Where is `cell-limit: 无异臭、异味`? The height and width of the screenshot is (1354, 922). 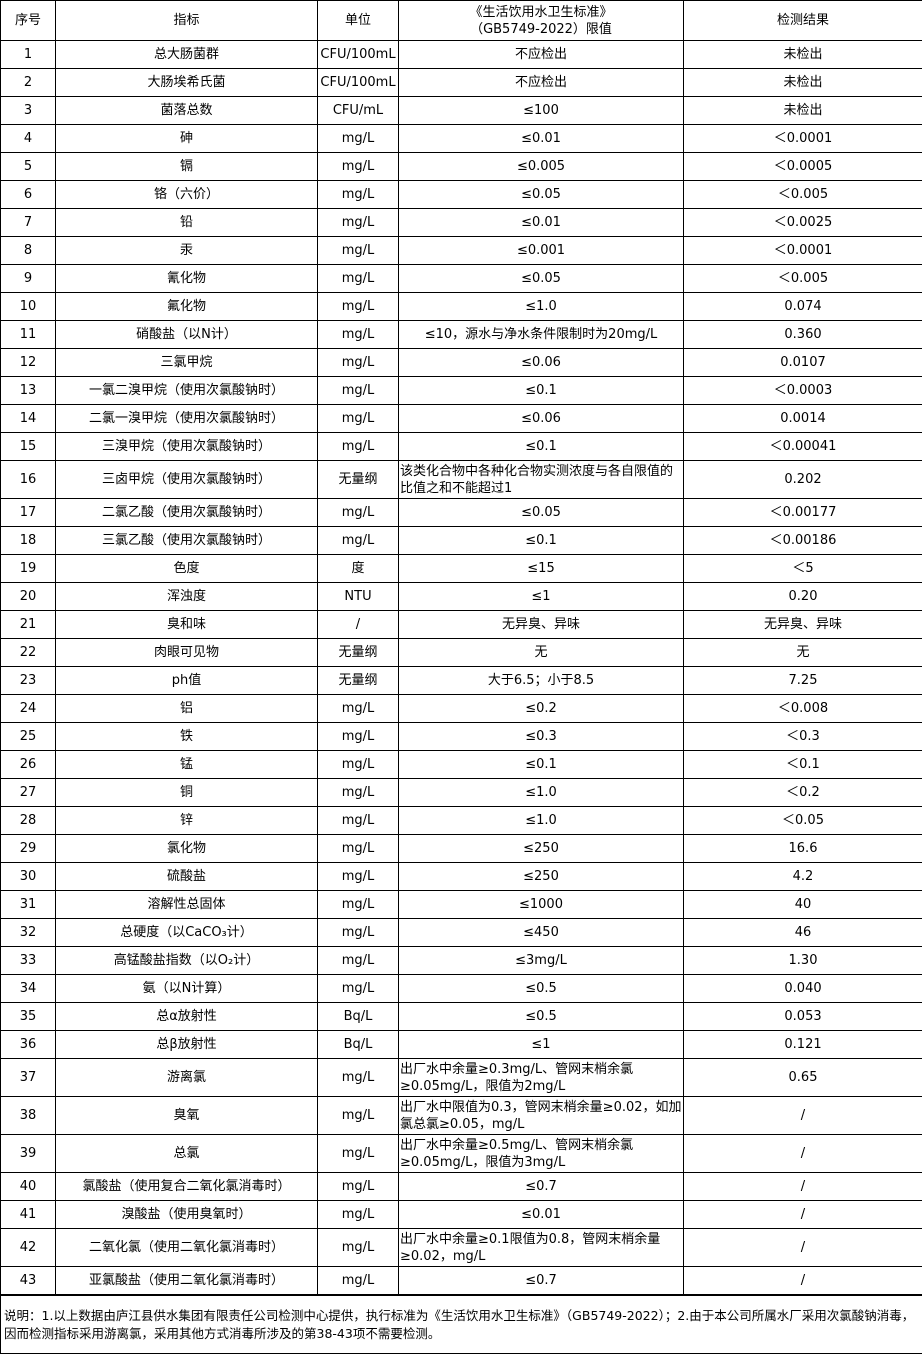 cell-limit: 无异臭、异味 is located at coordinates (541, 625).